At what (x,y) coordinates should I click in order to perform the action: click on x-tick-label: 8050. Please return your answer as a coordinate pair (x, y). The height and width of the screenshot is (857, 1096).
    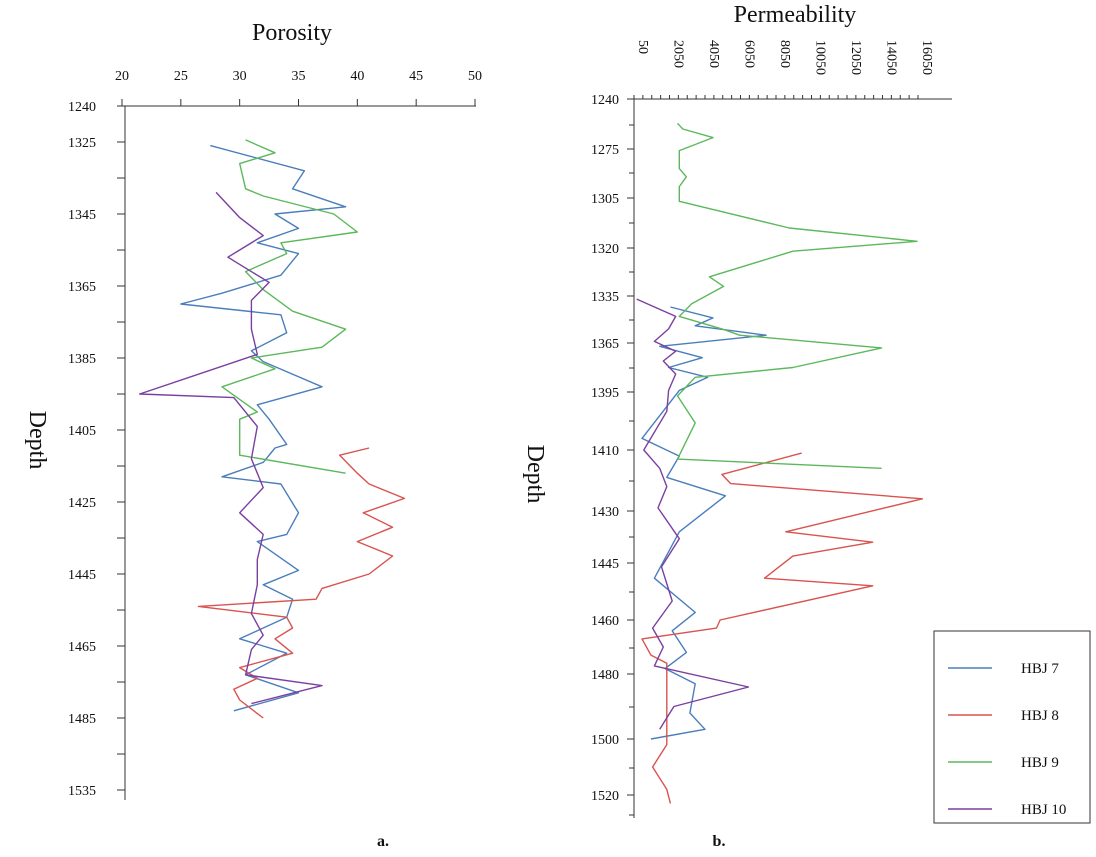
    Looking at the image, I should click on (784, 54).